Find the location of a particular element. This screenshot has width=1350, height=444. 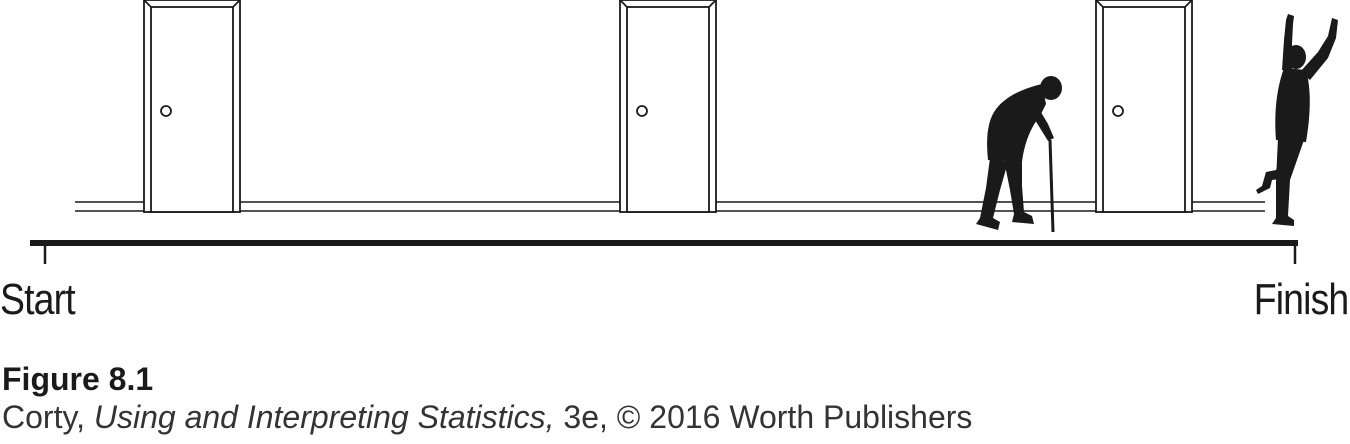

finish-label: Finish is located at coordinates (1301, 299).